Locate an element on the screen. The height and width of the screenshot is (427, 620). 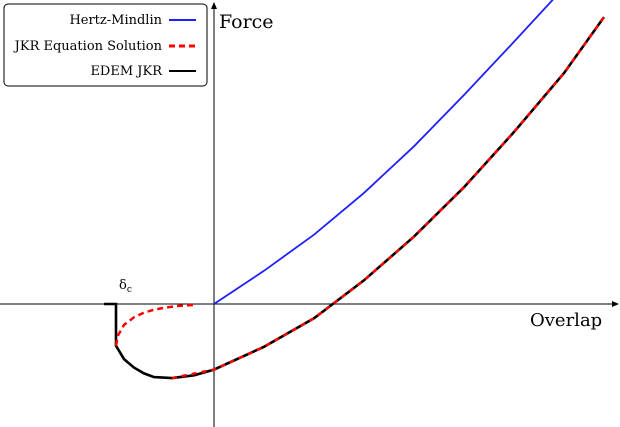
delta-c-annotation: δc is located at coordinates (125, 286).